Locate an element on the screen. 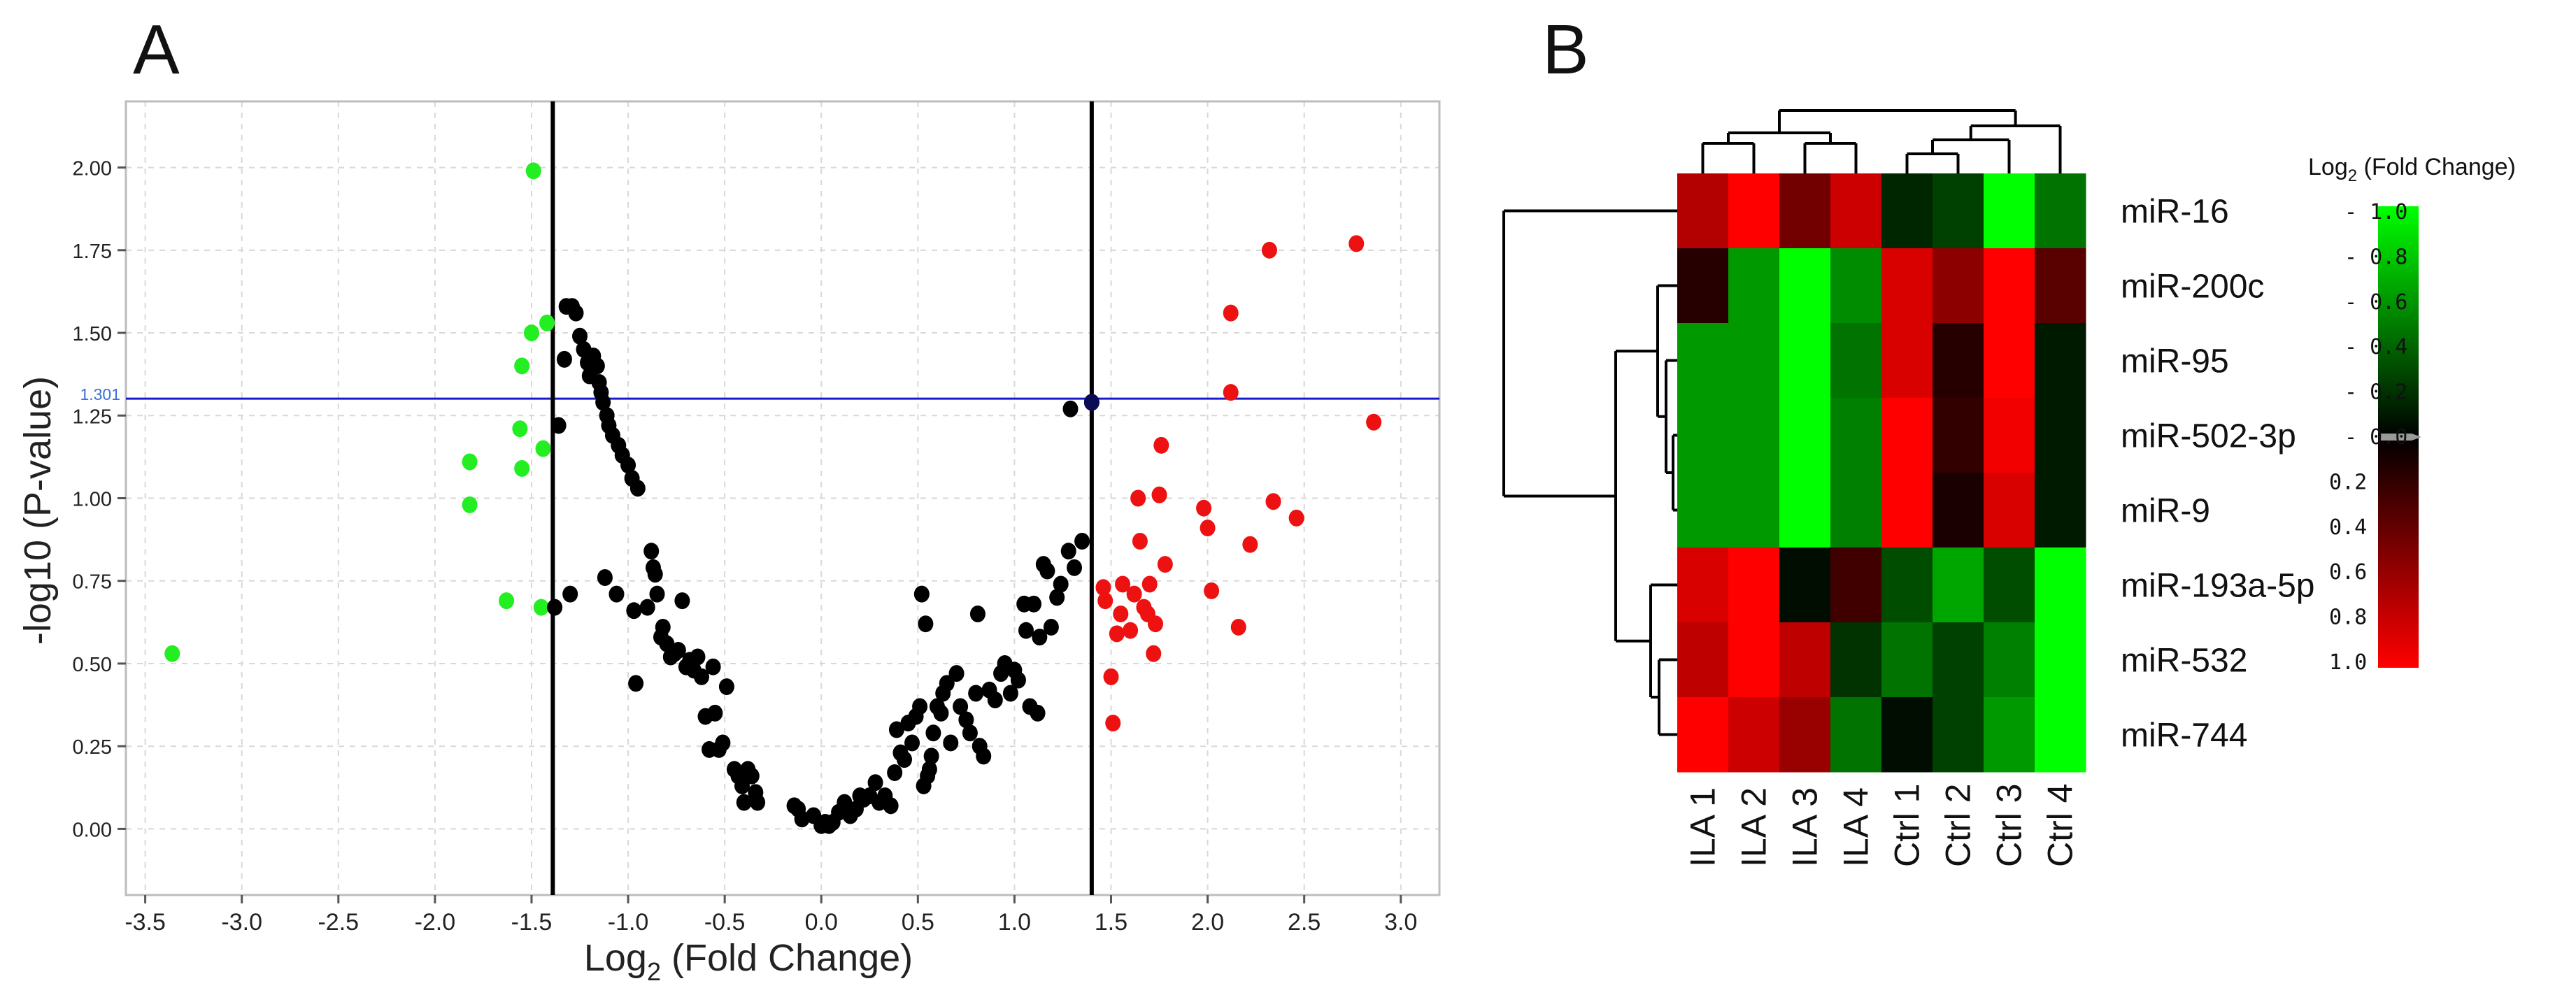 The image size is (2576, 1002). legend-tick-label: - 1.0 is located at coordinates (2375, 212).